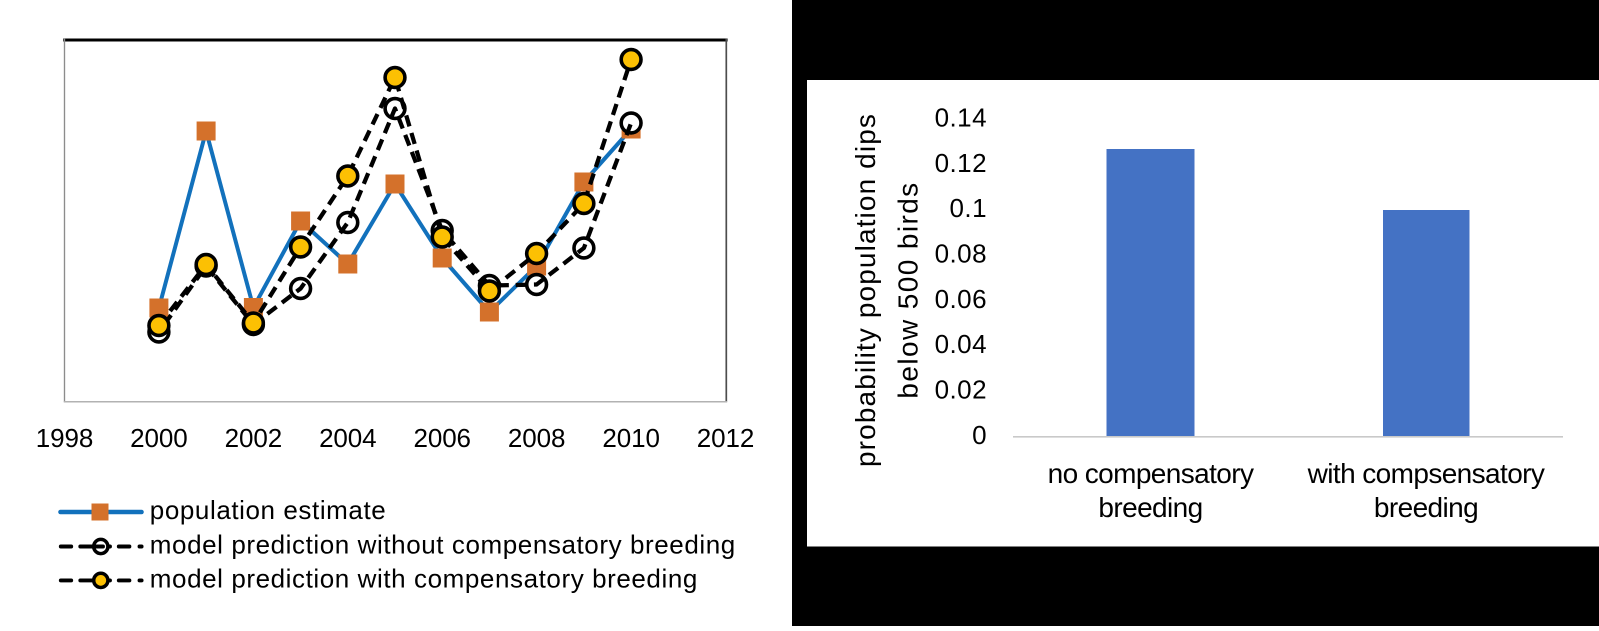 The image size is (1599, 631). What do you see at coordinates (961, 117) in the screenshot?
I see `svg-text: 0.14` at bounding box center [961, 117].